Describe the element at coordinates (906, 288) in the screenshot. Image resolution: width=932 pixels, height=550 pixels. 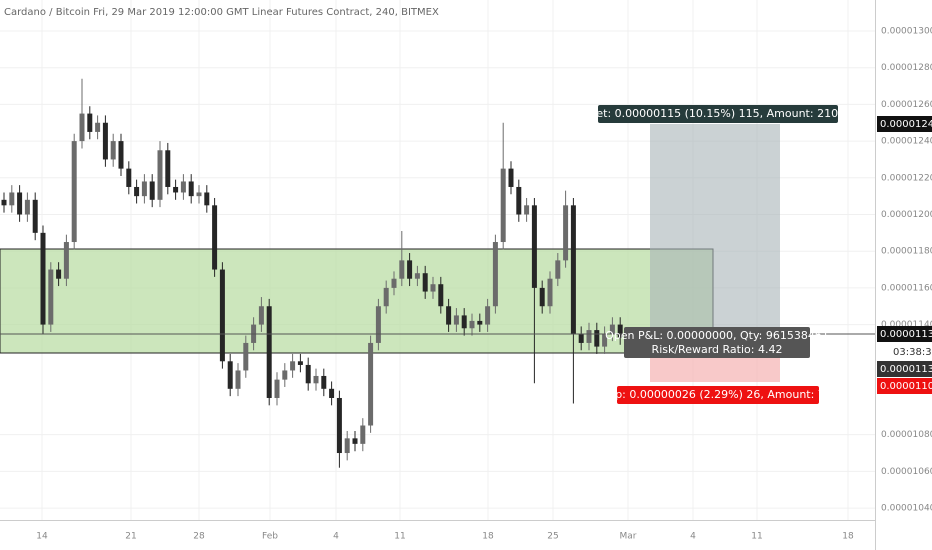
I see `y-tick-label: 0.00001160` at that location.